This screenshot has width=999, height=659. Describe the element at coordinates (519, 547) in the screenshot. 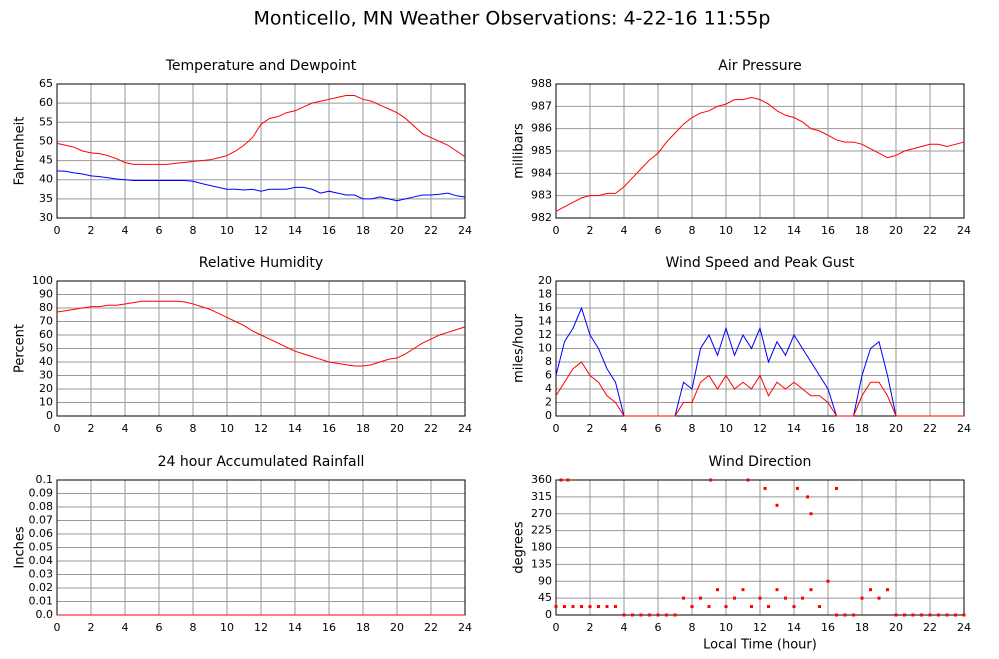

I see `y-axis-label: degrees` at that location.